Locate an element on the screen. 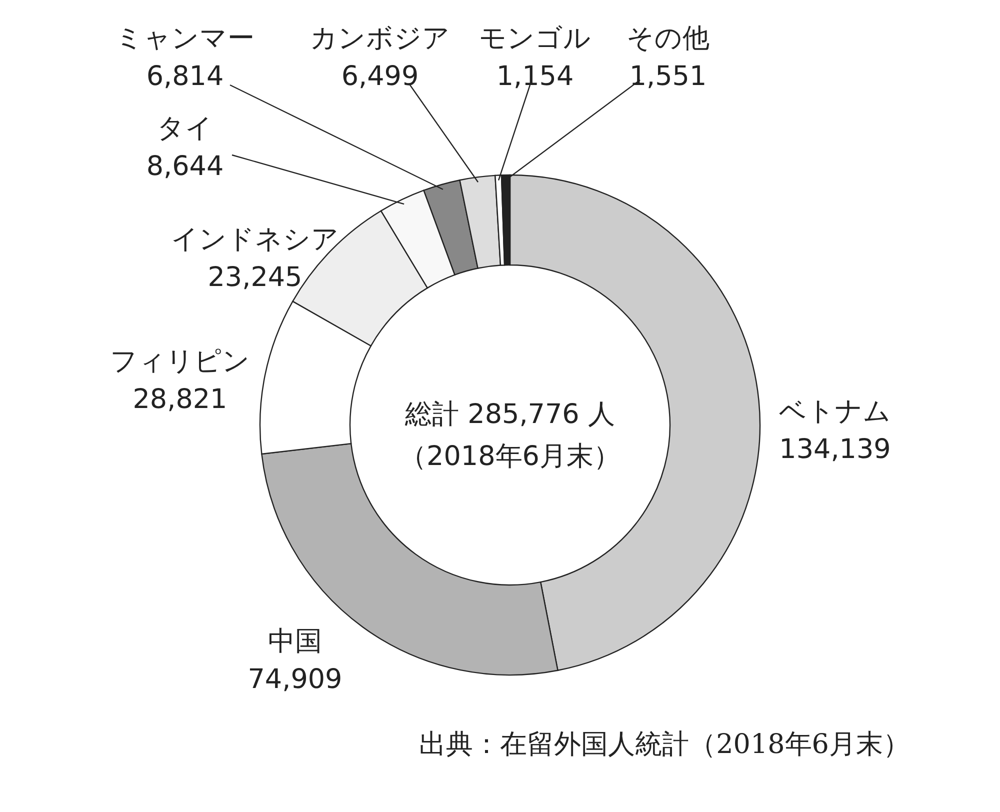 Image resolution: width=1000 pixels, height=812 pixels. data-label: 74,909 is located at coordinates (295, 679).